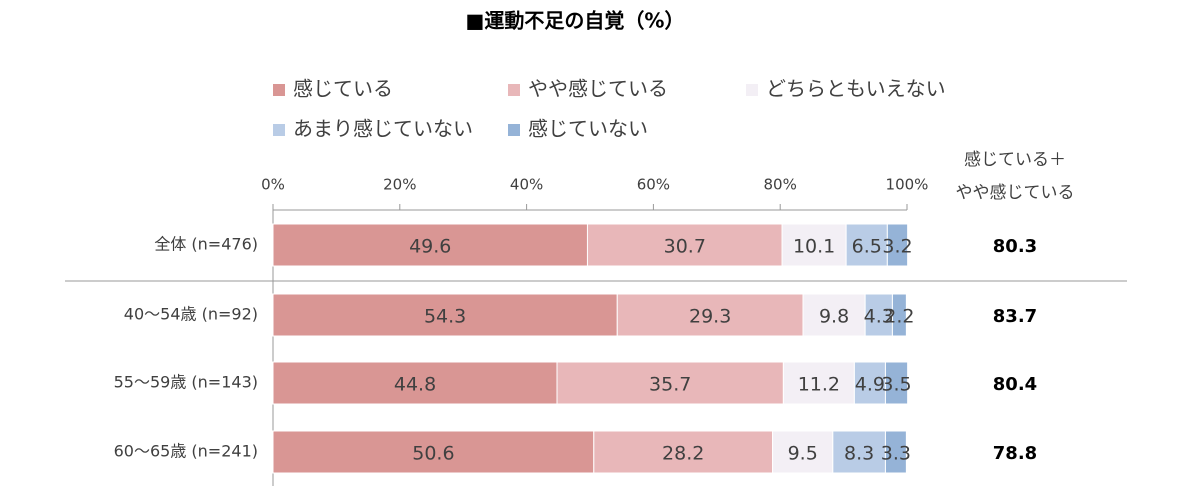  Describe the element at coordinates (526, 185) in the screenshot. I see `x-tick-label: 40%` at that location.